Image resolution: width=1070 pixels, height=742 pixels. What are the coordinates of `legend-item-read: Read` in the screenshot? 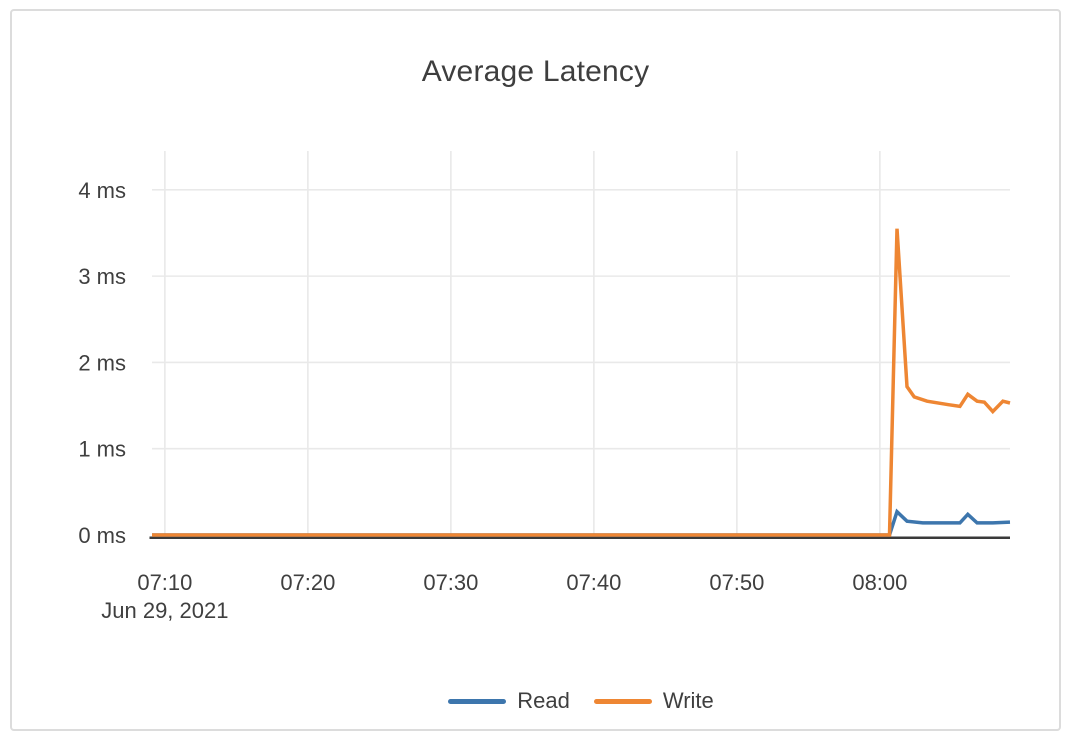 It's located at (509, 701).